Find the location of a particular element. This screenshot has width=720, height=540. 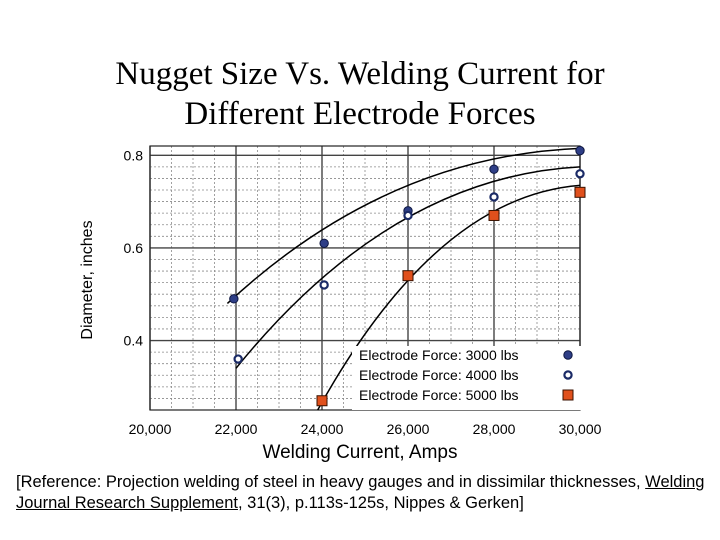

legend-label-1: Electrode Force: 3000 lbs is located at coordinates (439, 355).